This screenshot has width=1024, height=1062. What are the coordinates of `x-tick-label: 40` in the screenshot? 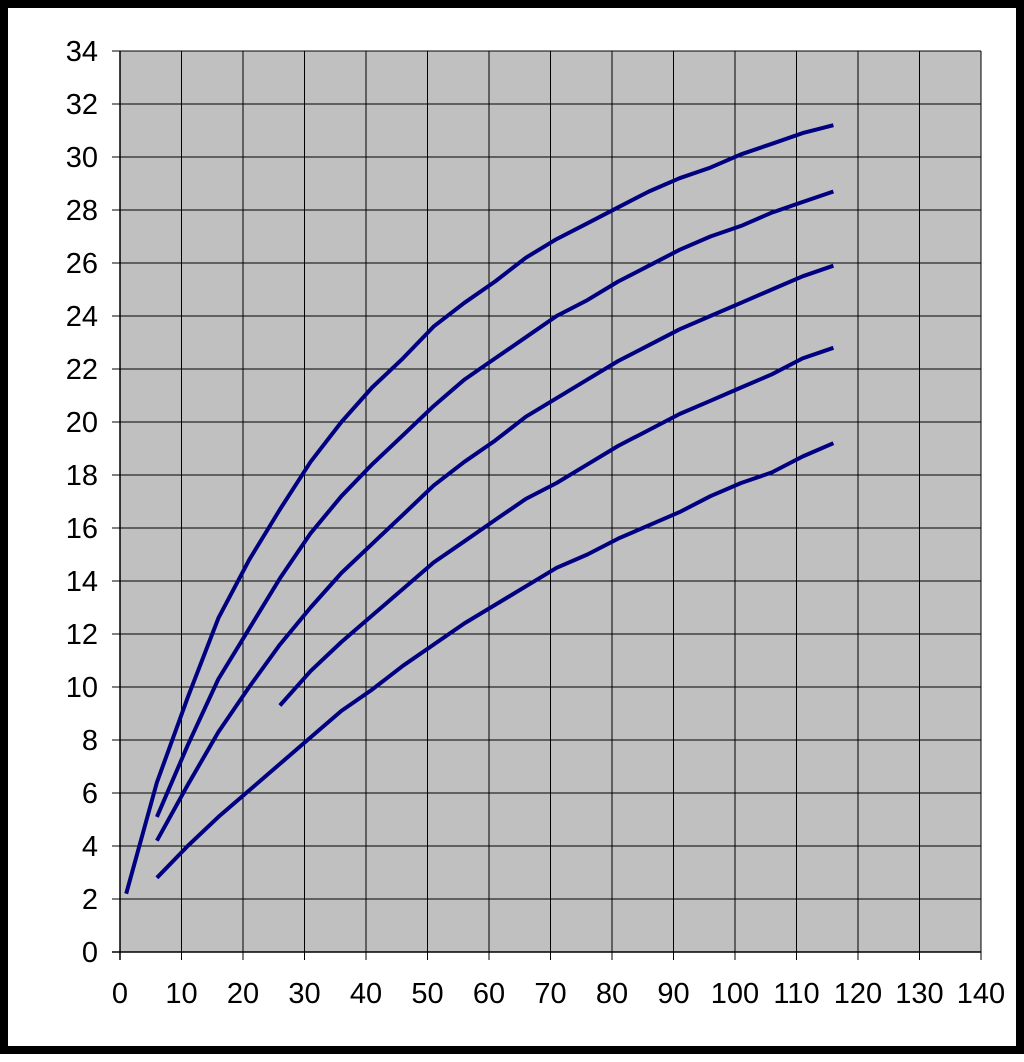 It's located at (366, 994).